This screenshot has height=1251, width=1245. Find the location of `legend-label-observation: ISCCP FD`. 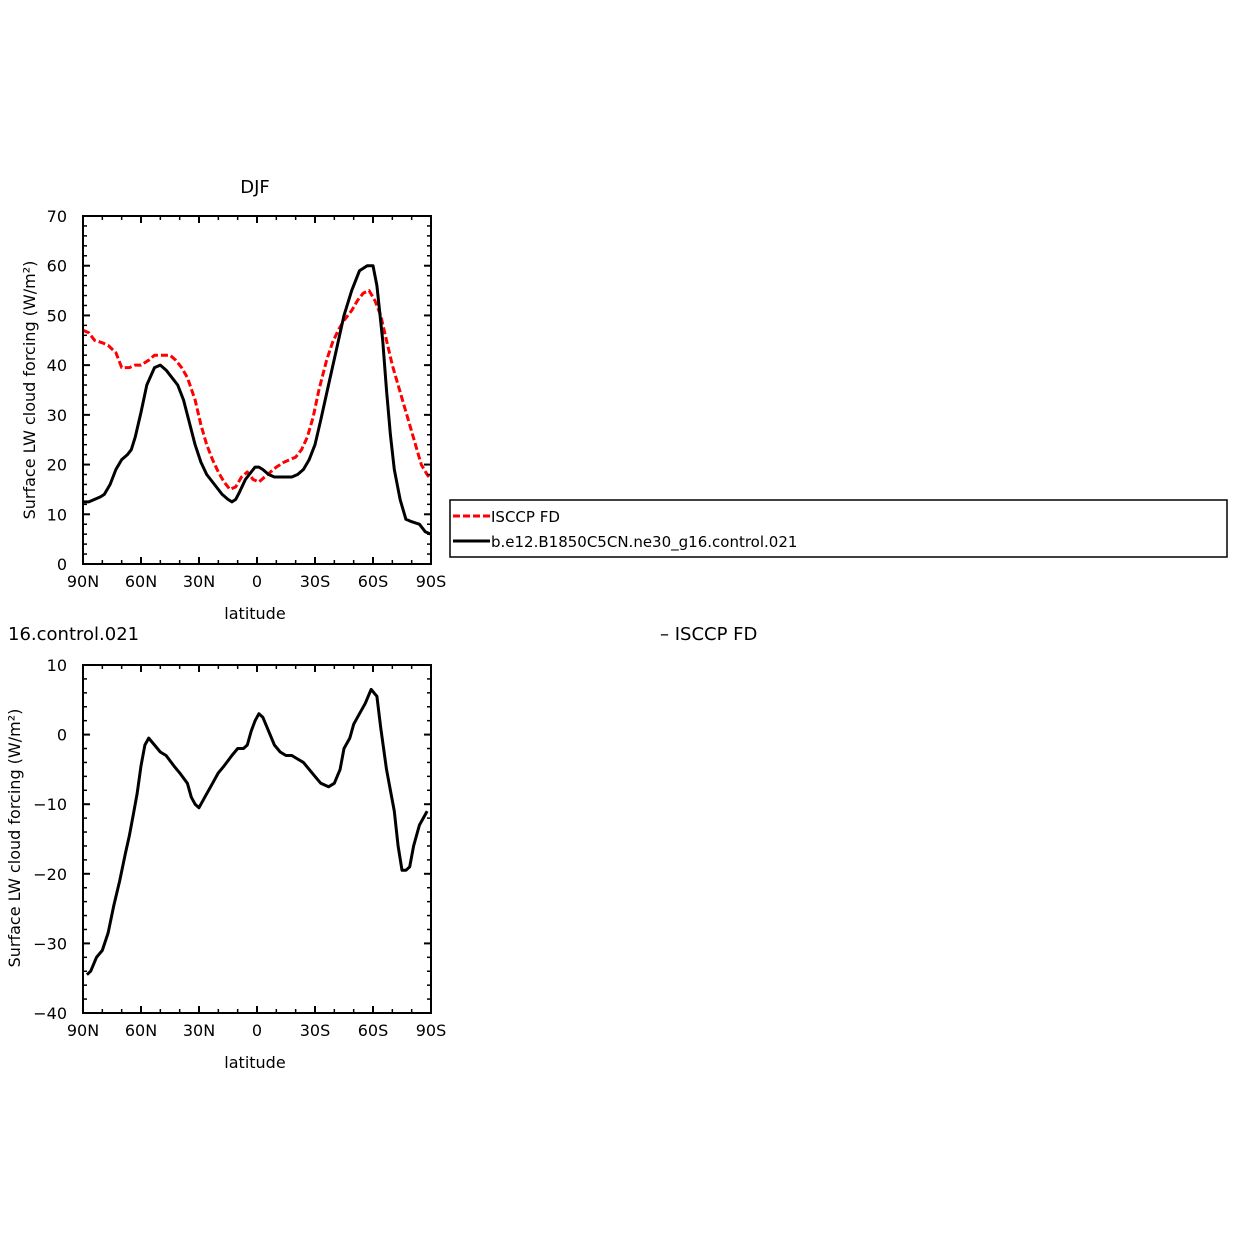

legend-label-observation: ISCCP FD is located at coordinates (525, 517).